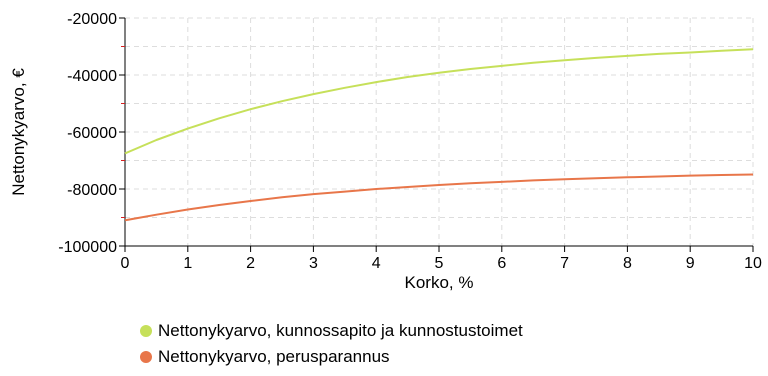  I want to click on y-tick-label-1: -80000, so click(92, 190).